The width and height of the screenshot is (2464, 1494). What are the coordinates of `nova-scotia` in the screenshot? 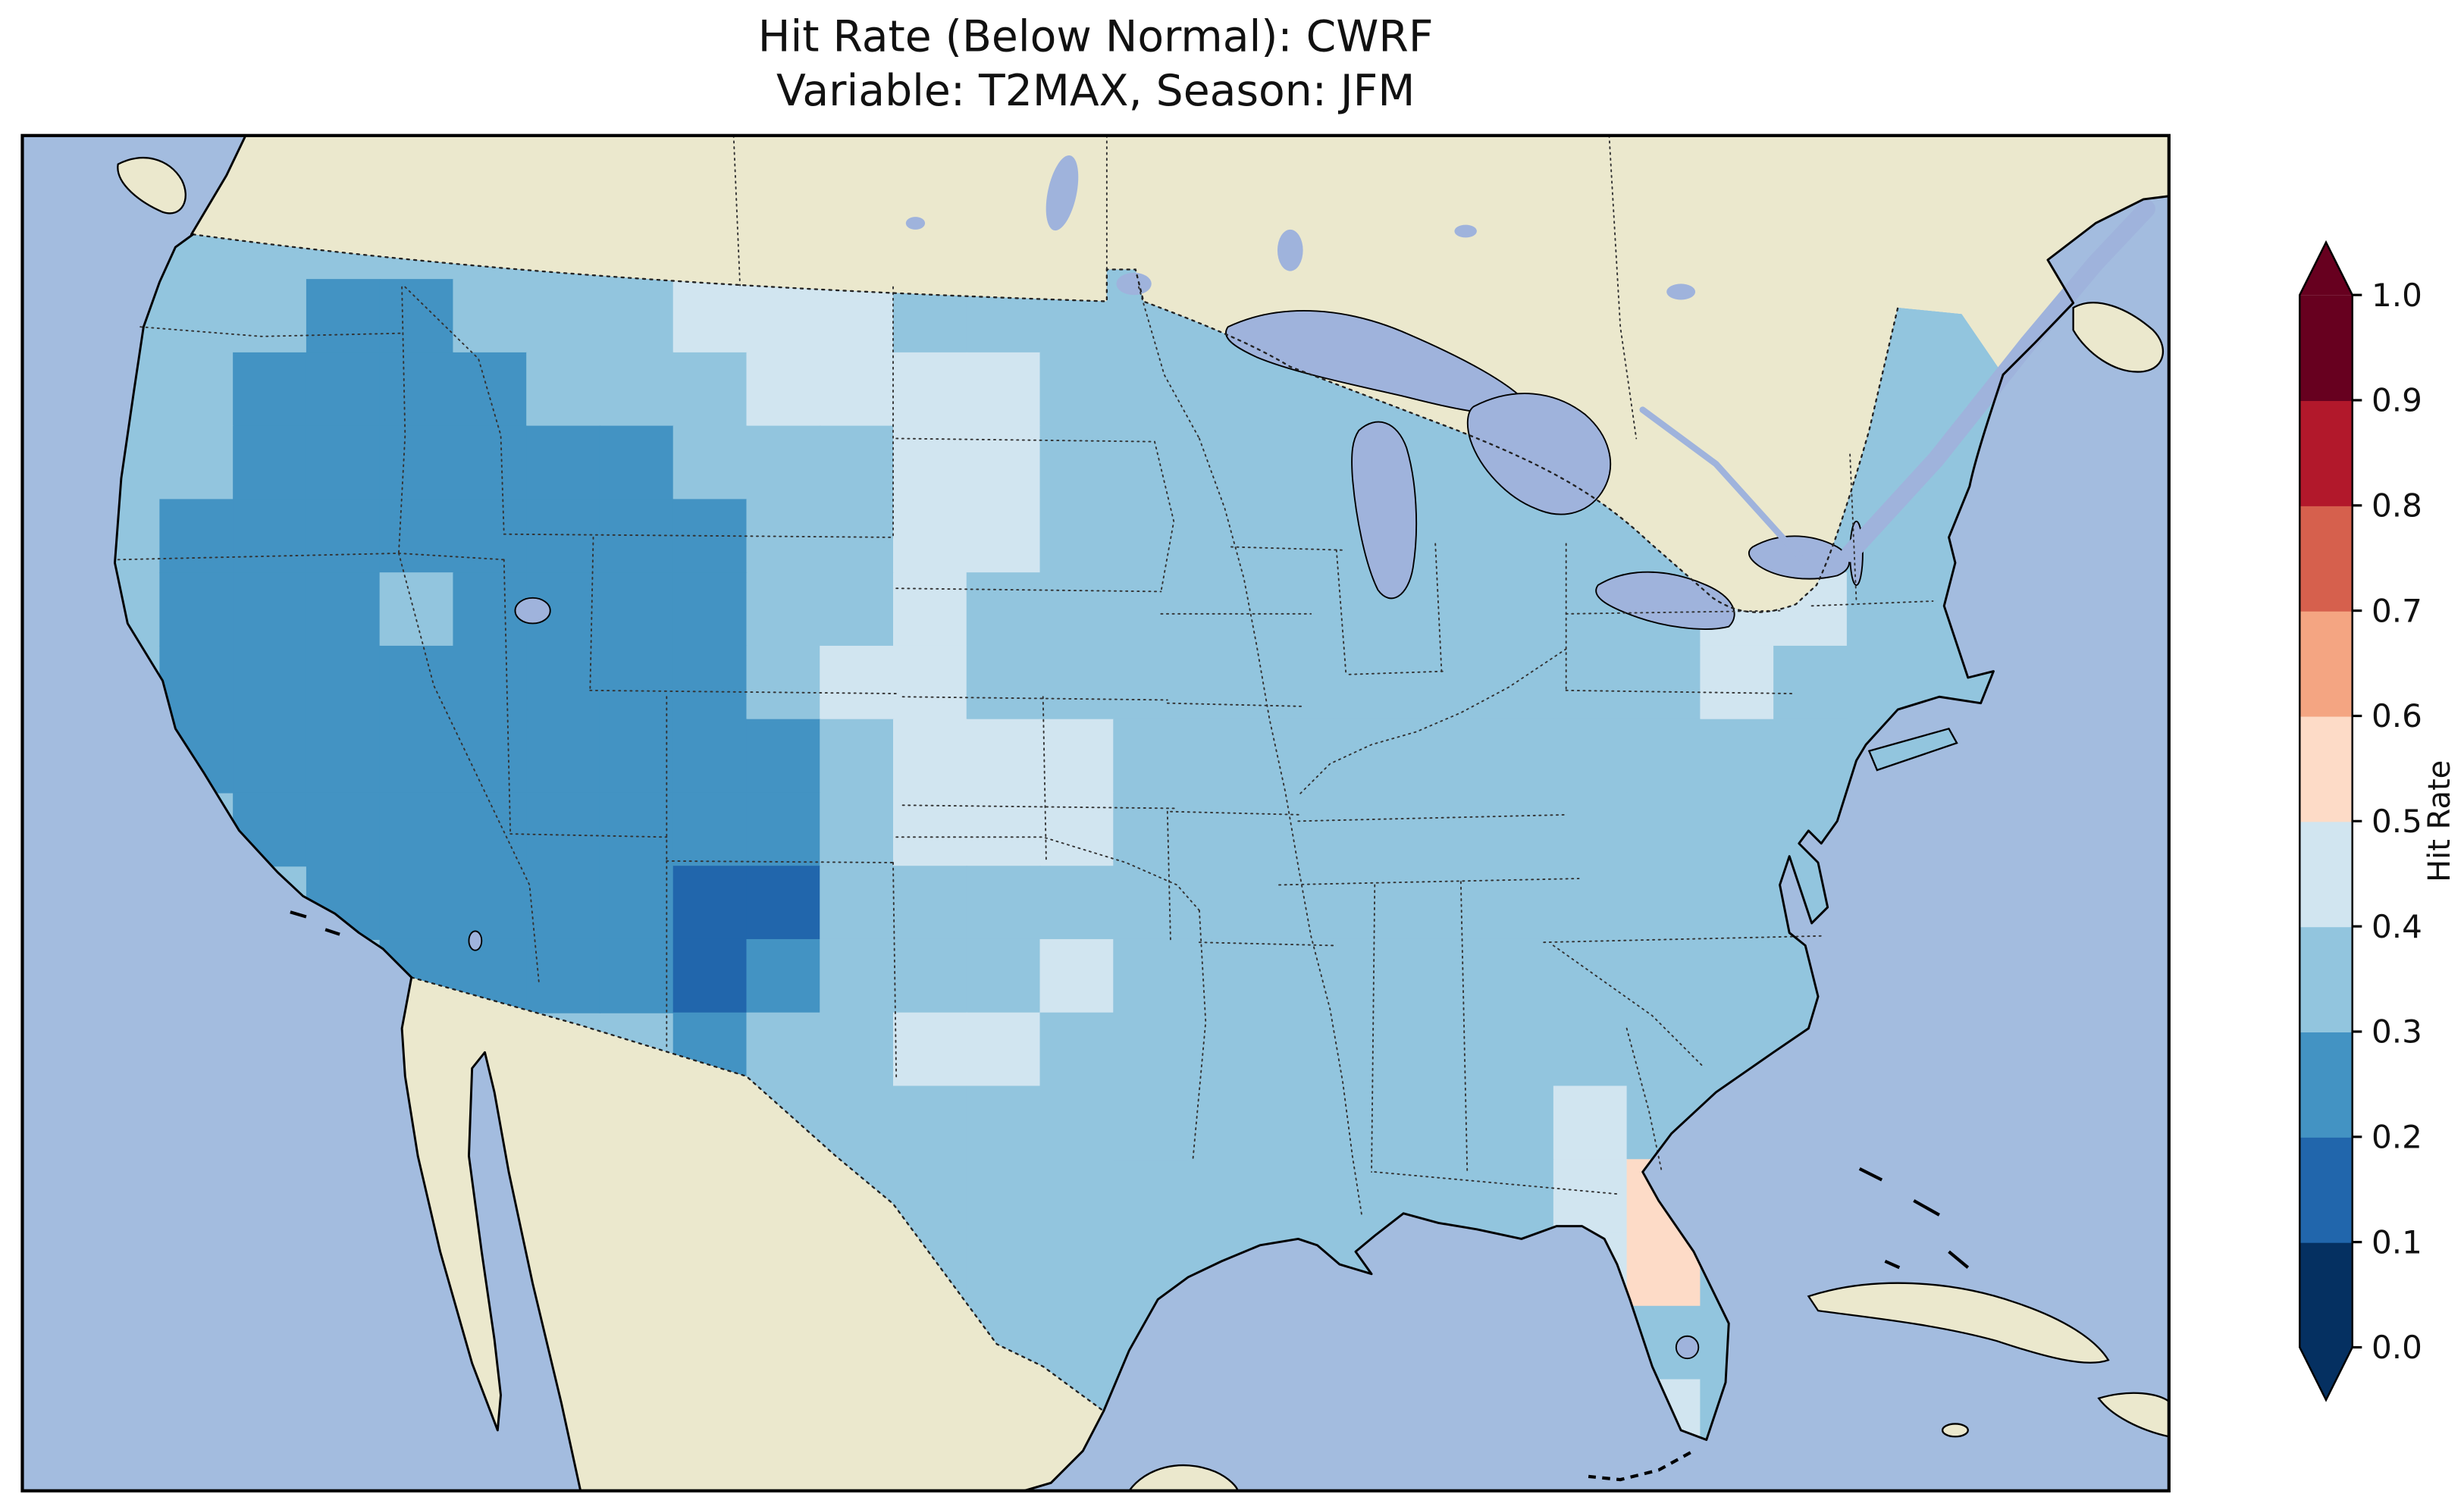 It's located at (2119, 337).